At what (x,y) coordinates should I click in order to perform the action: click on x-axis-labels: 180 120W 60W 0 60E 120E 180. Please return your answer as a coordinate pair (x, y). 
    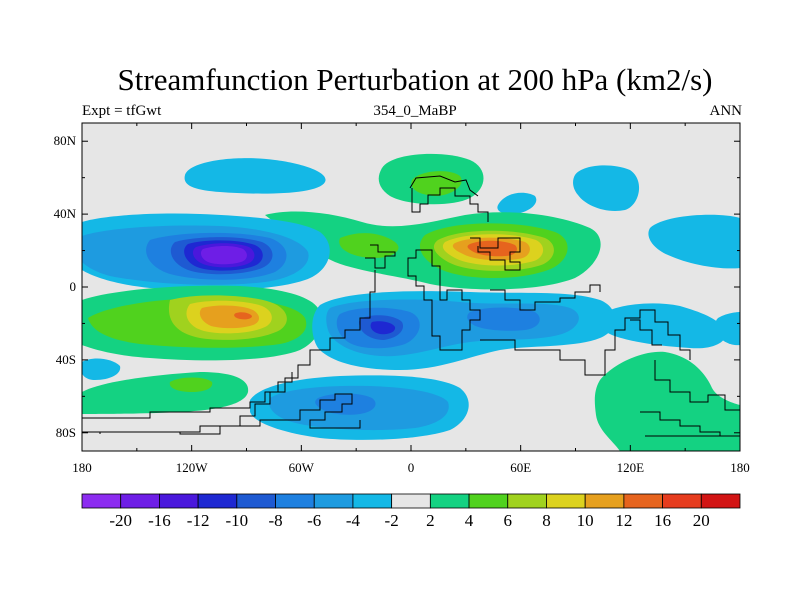
    Looking at the image, I should click on (411, 467).